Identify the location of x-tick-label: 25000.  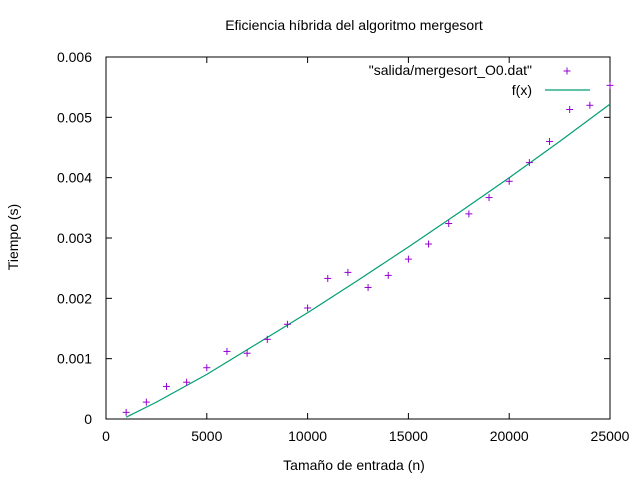
(610, 436).